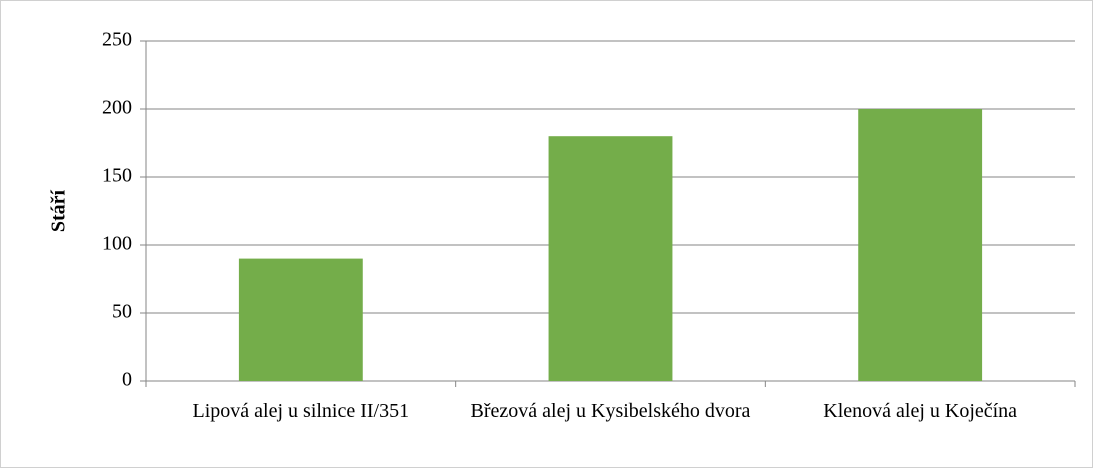  Describe the element at coordinates (117, 176) in the screenshot. I see `y-tick-label: 150` at that location.